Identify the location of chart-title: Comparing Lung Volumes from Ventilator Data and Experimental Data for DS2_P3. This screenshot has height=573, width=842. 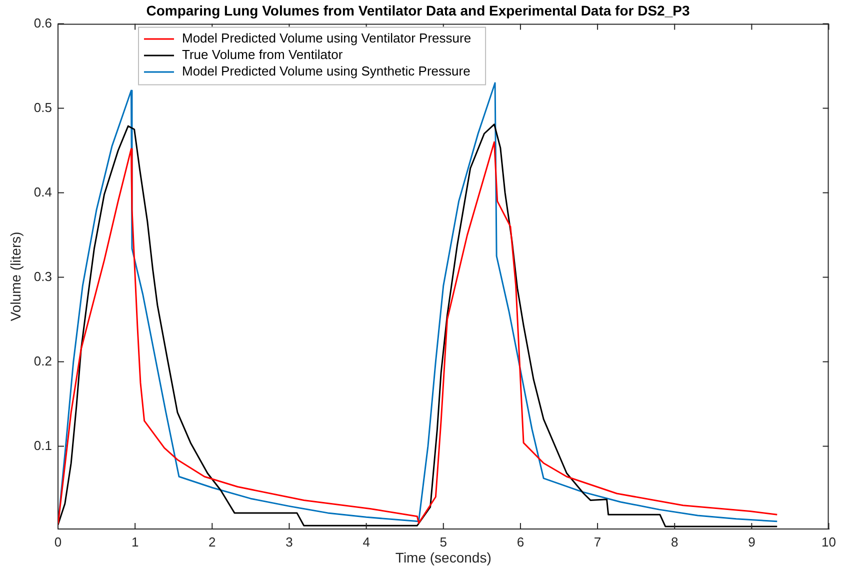
(418, 10).